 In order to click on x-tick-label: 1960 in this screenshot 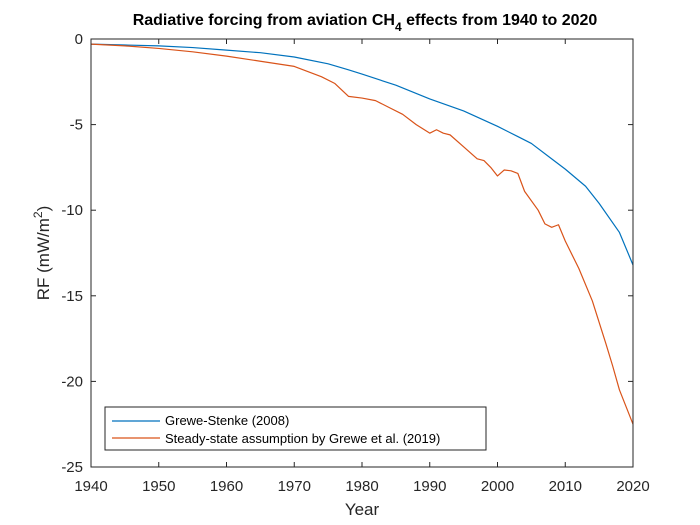, I will do `click(226, 486)`.